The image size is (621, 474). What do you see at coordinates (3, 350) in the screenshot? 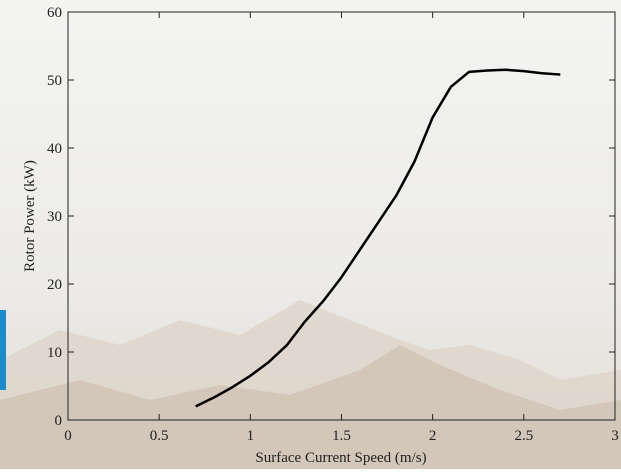
I see `side-tab` at bounding box center [3, 350].